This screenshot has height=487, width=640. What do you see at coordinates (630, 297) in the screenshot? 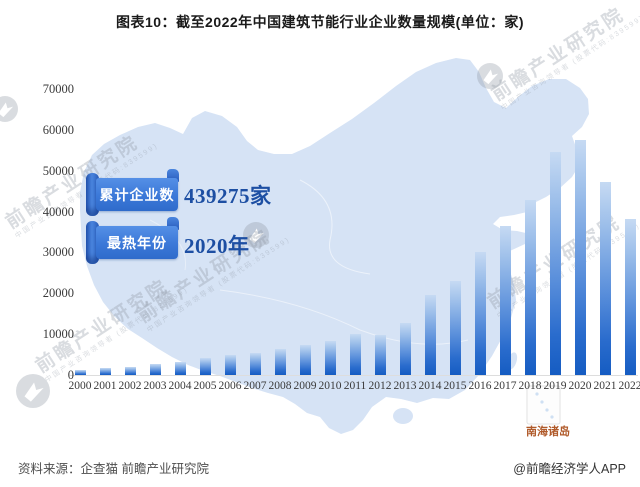
I see `bar-2022` at bounding box center [630, 297].